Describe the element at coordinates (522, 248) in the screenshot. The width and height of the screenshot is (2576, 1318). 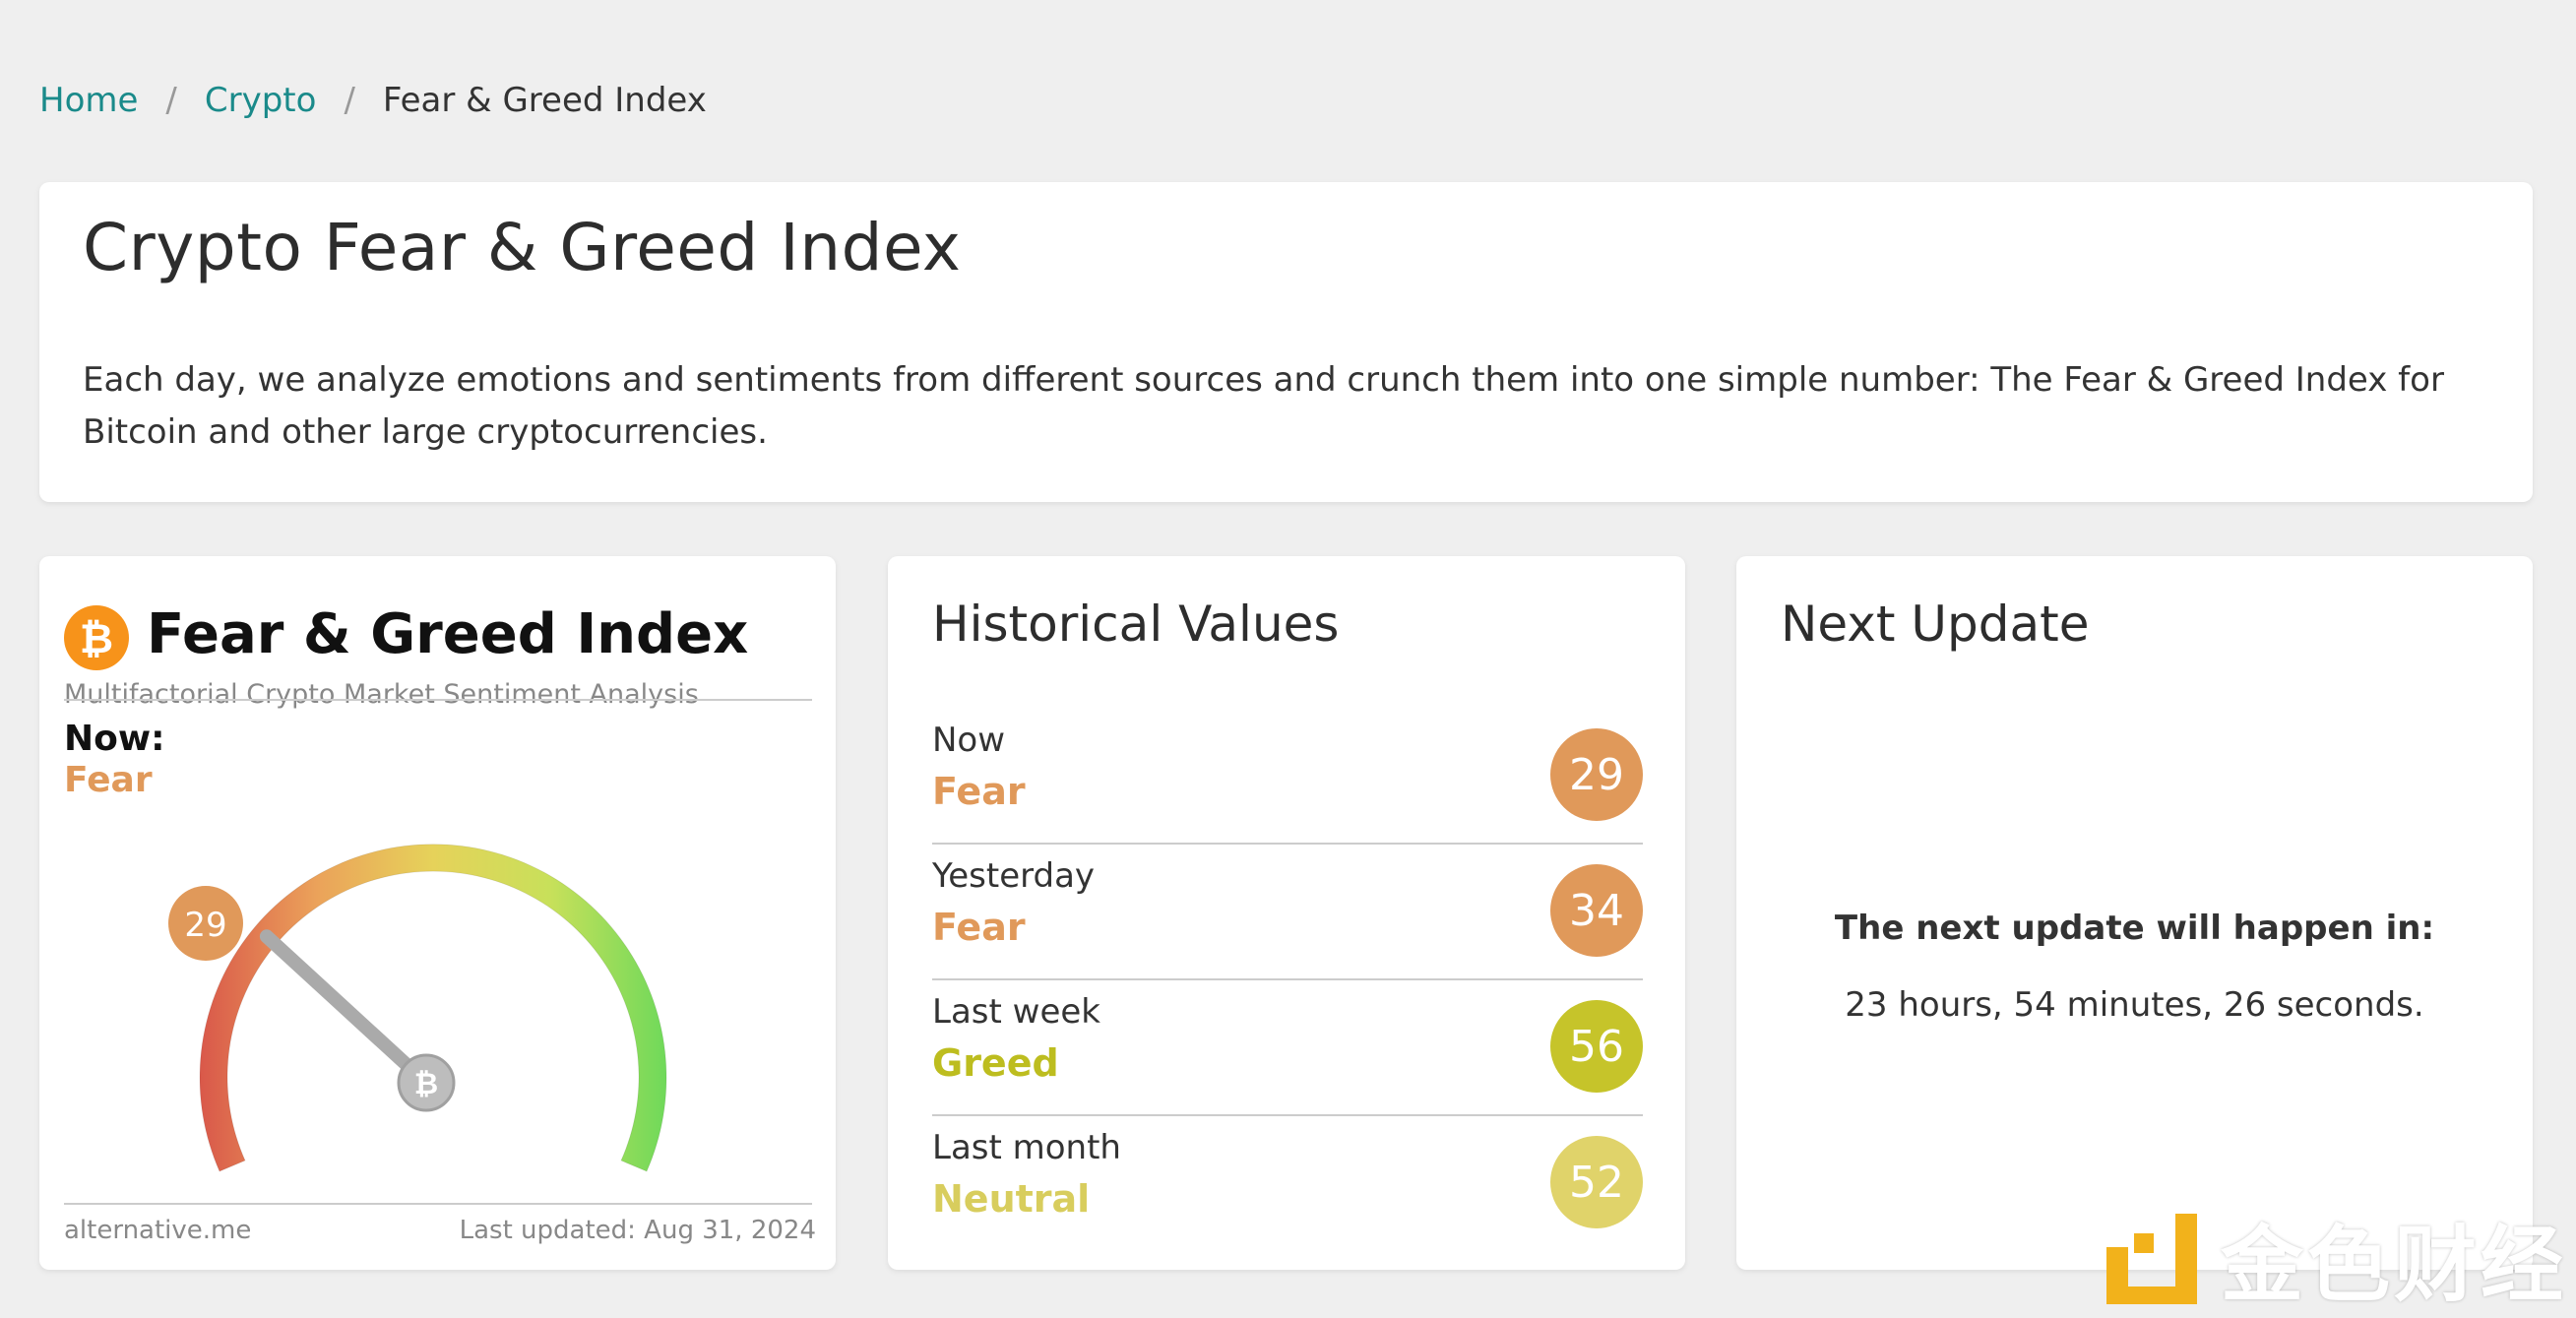
I see `page-title: Crypto Fear & Greed Index` at that location.